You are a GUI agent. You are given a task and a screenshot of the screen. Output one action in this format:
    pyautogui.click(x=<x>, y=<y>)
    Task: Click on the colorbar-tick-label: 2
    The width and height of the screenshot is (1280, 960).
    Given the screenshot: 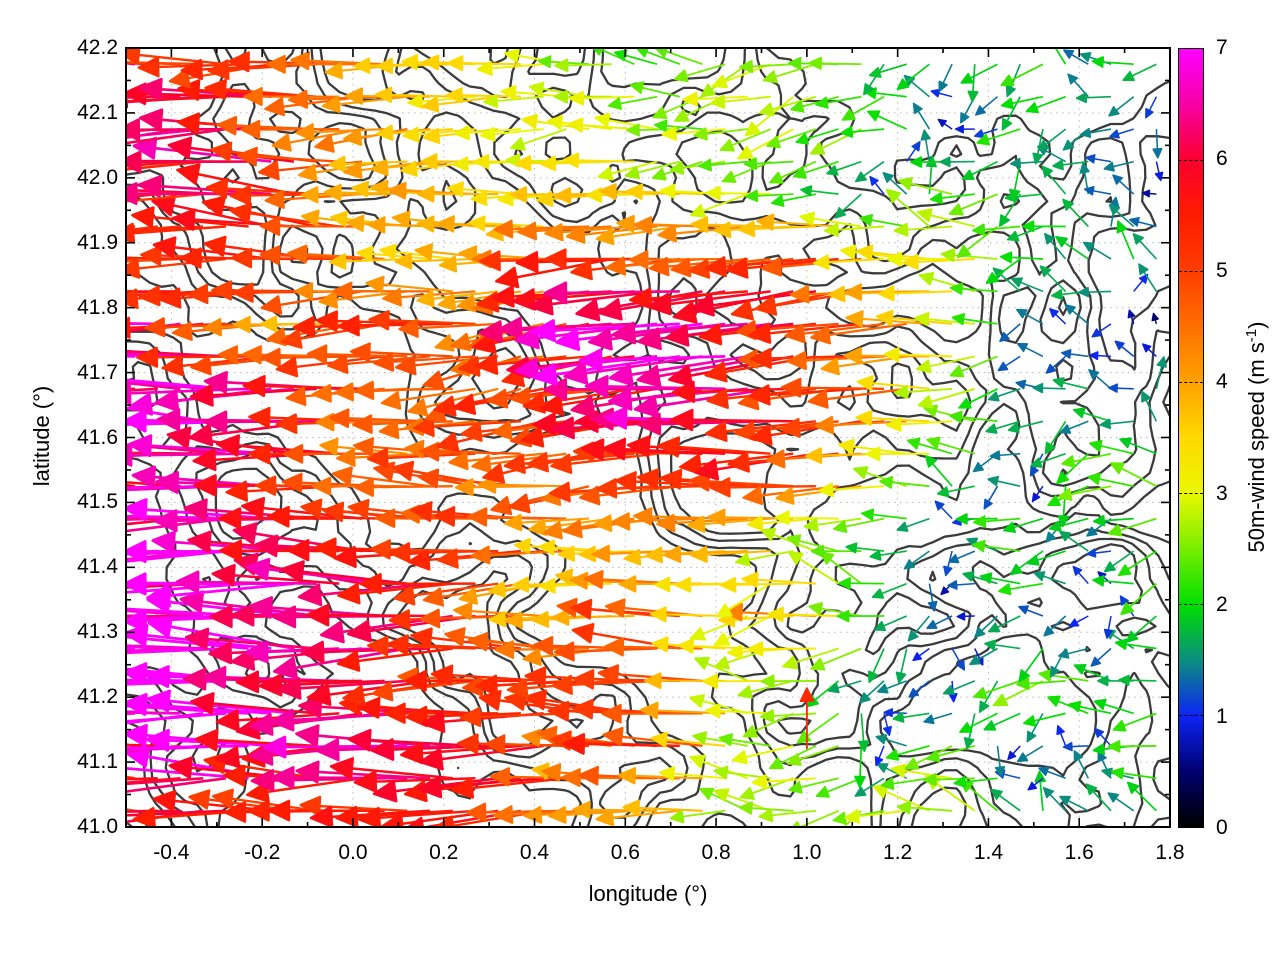 What is the action you would take?
    pyautogui.click(x=1222, y=605)
    